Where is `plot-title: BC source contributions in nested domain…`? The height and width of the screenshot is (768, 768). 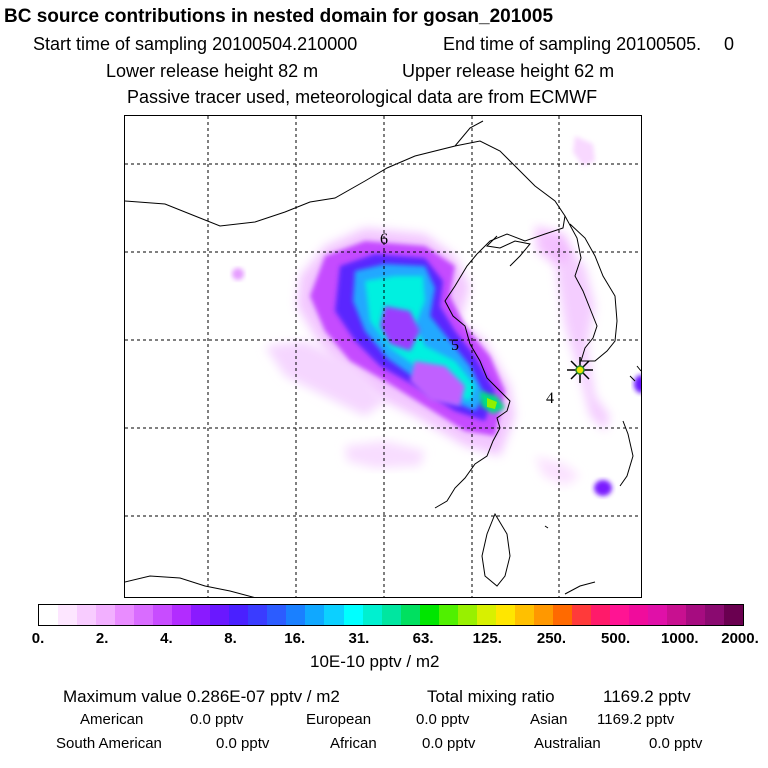 plot-title: BC source contributions in nested domain… is located at coordinates (279, 16).